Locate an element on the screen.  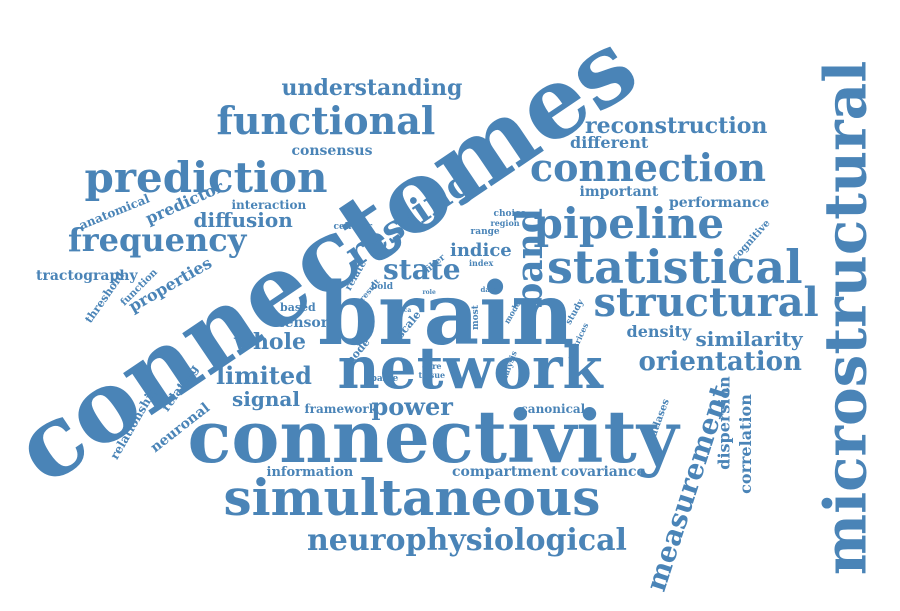
word-microstructural: microstructural is located at coordinates (844, 318).